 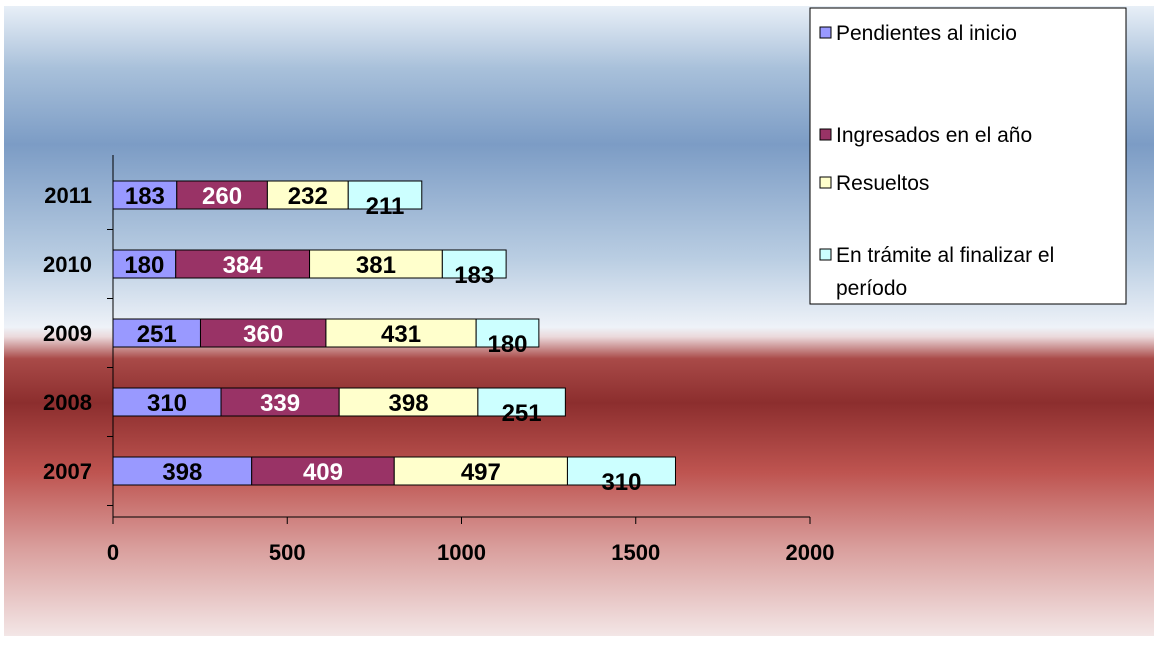 I want to click on y-tick-label: 2008, so click(x=67, y=402).